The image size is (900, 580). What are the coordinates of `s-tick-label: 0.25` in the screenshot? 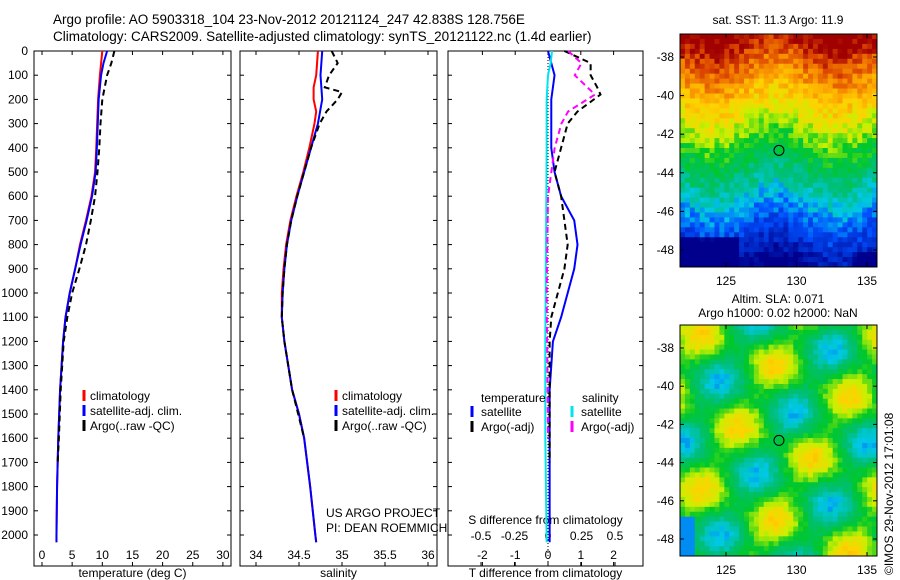 It's located at (582, 536).